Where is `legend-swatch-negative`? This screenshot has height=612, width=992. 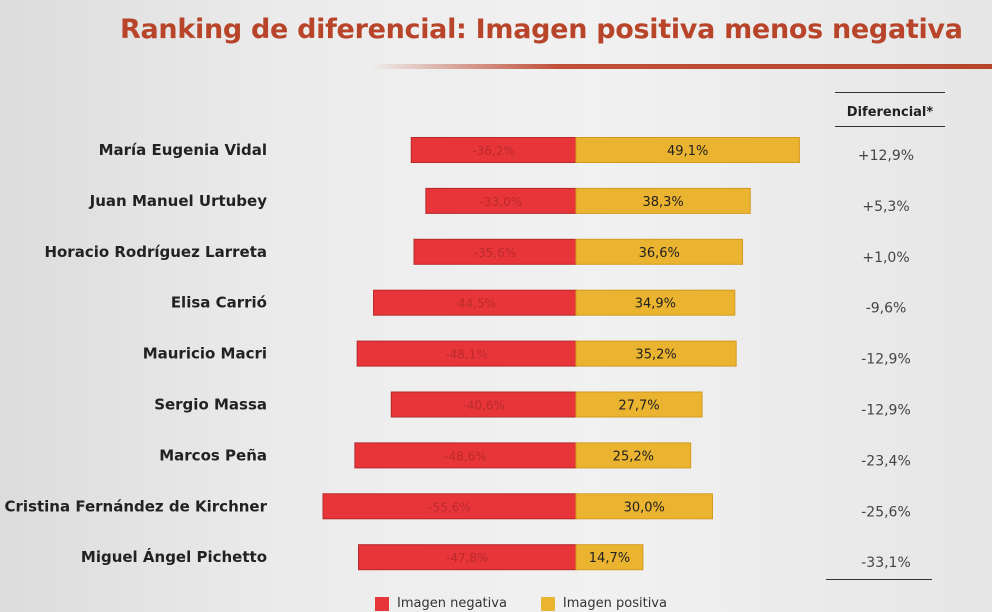 legend-swatch-negative is located at coordinates (382, 603).